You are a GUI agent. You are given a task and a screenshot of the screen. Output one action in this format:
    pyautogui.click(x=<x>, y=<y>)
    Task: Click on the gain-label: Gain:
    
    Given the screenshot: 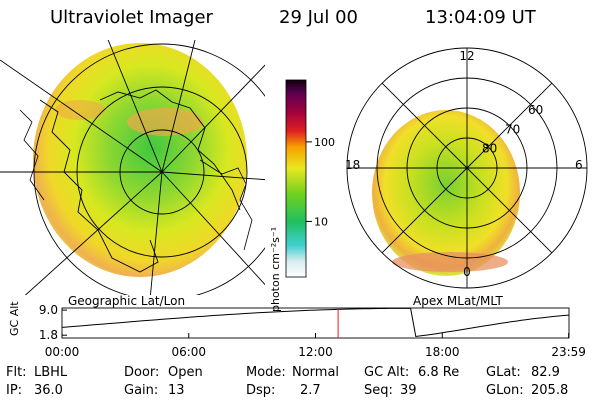 What is the action you would take?
    pyautogui.click(x=141, y=390)
    